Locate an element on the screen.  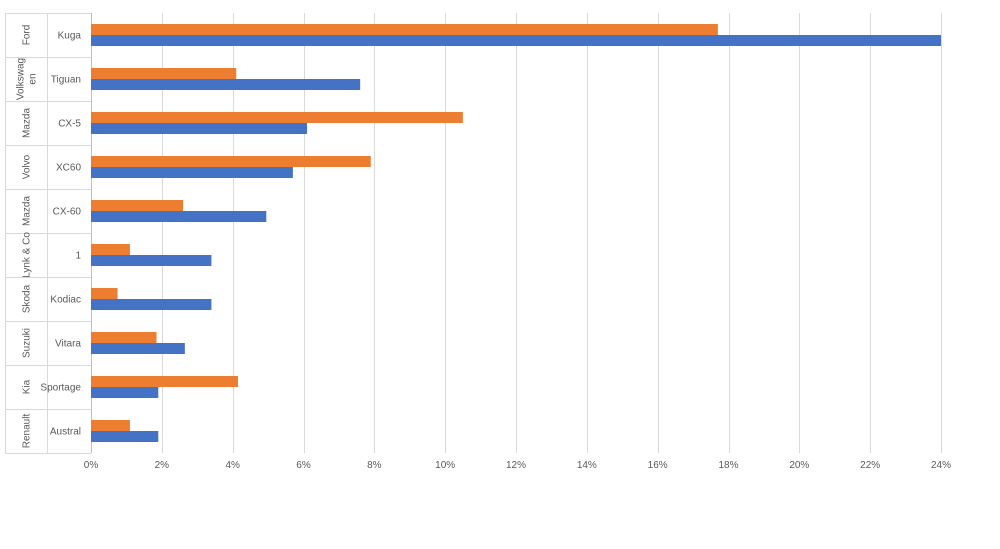
model-label: Tiguan is located at coordinates (66, 80).